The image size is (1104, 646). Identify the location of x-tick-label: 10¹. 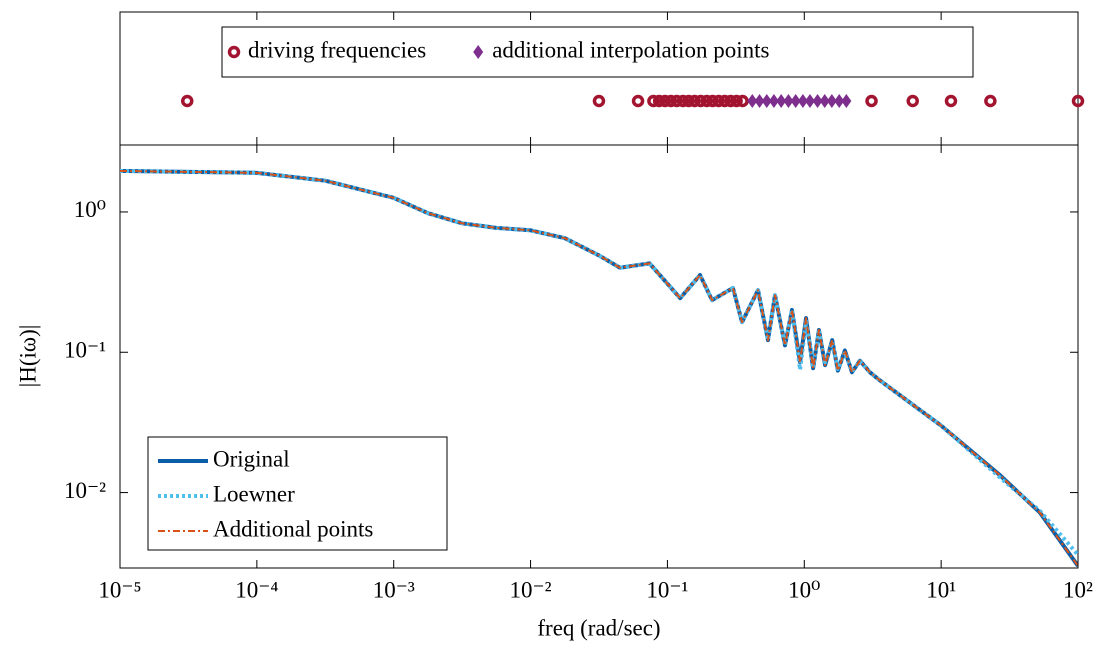
(941, 589).